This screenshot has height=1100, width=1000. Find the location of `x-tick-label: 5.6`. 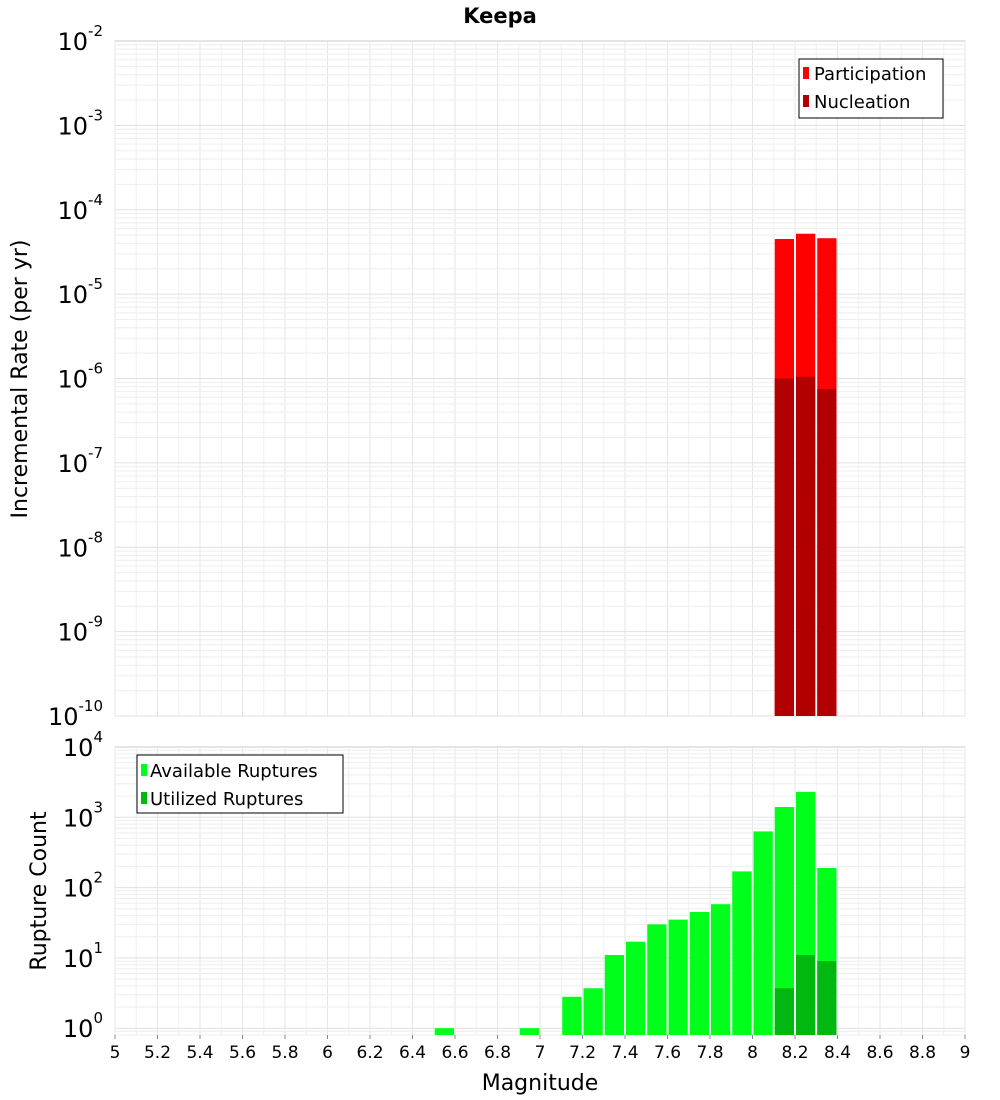

x-tick-label: 5.6 is located at coordinates (242, 1053).